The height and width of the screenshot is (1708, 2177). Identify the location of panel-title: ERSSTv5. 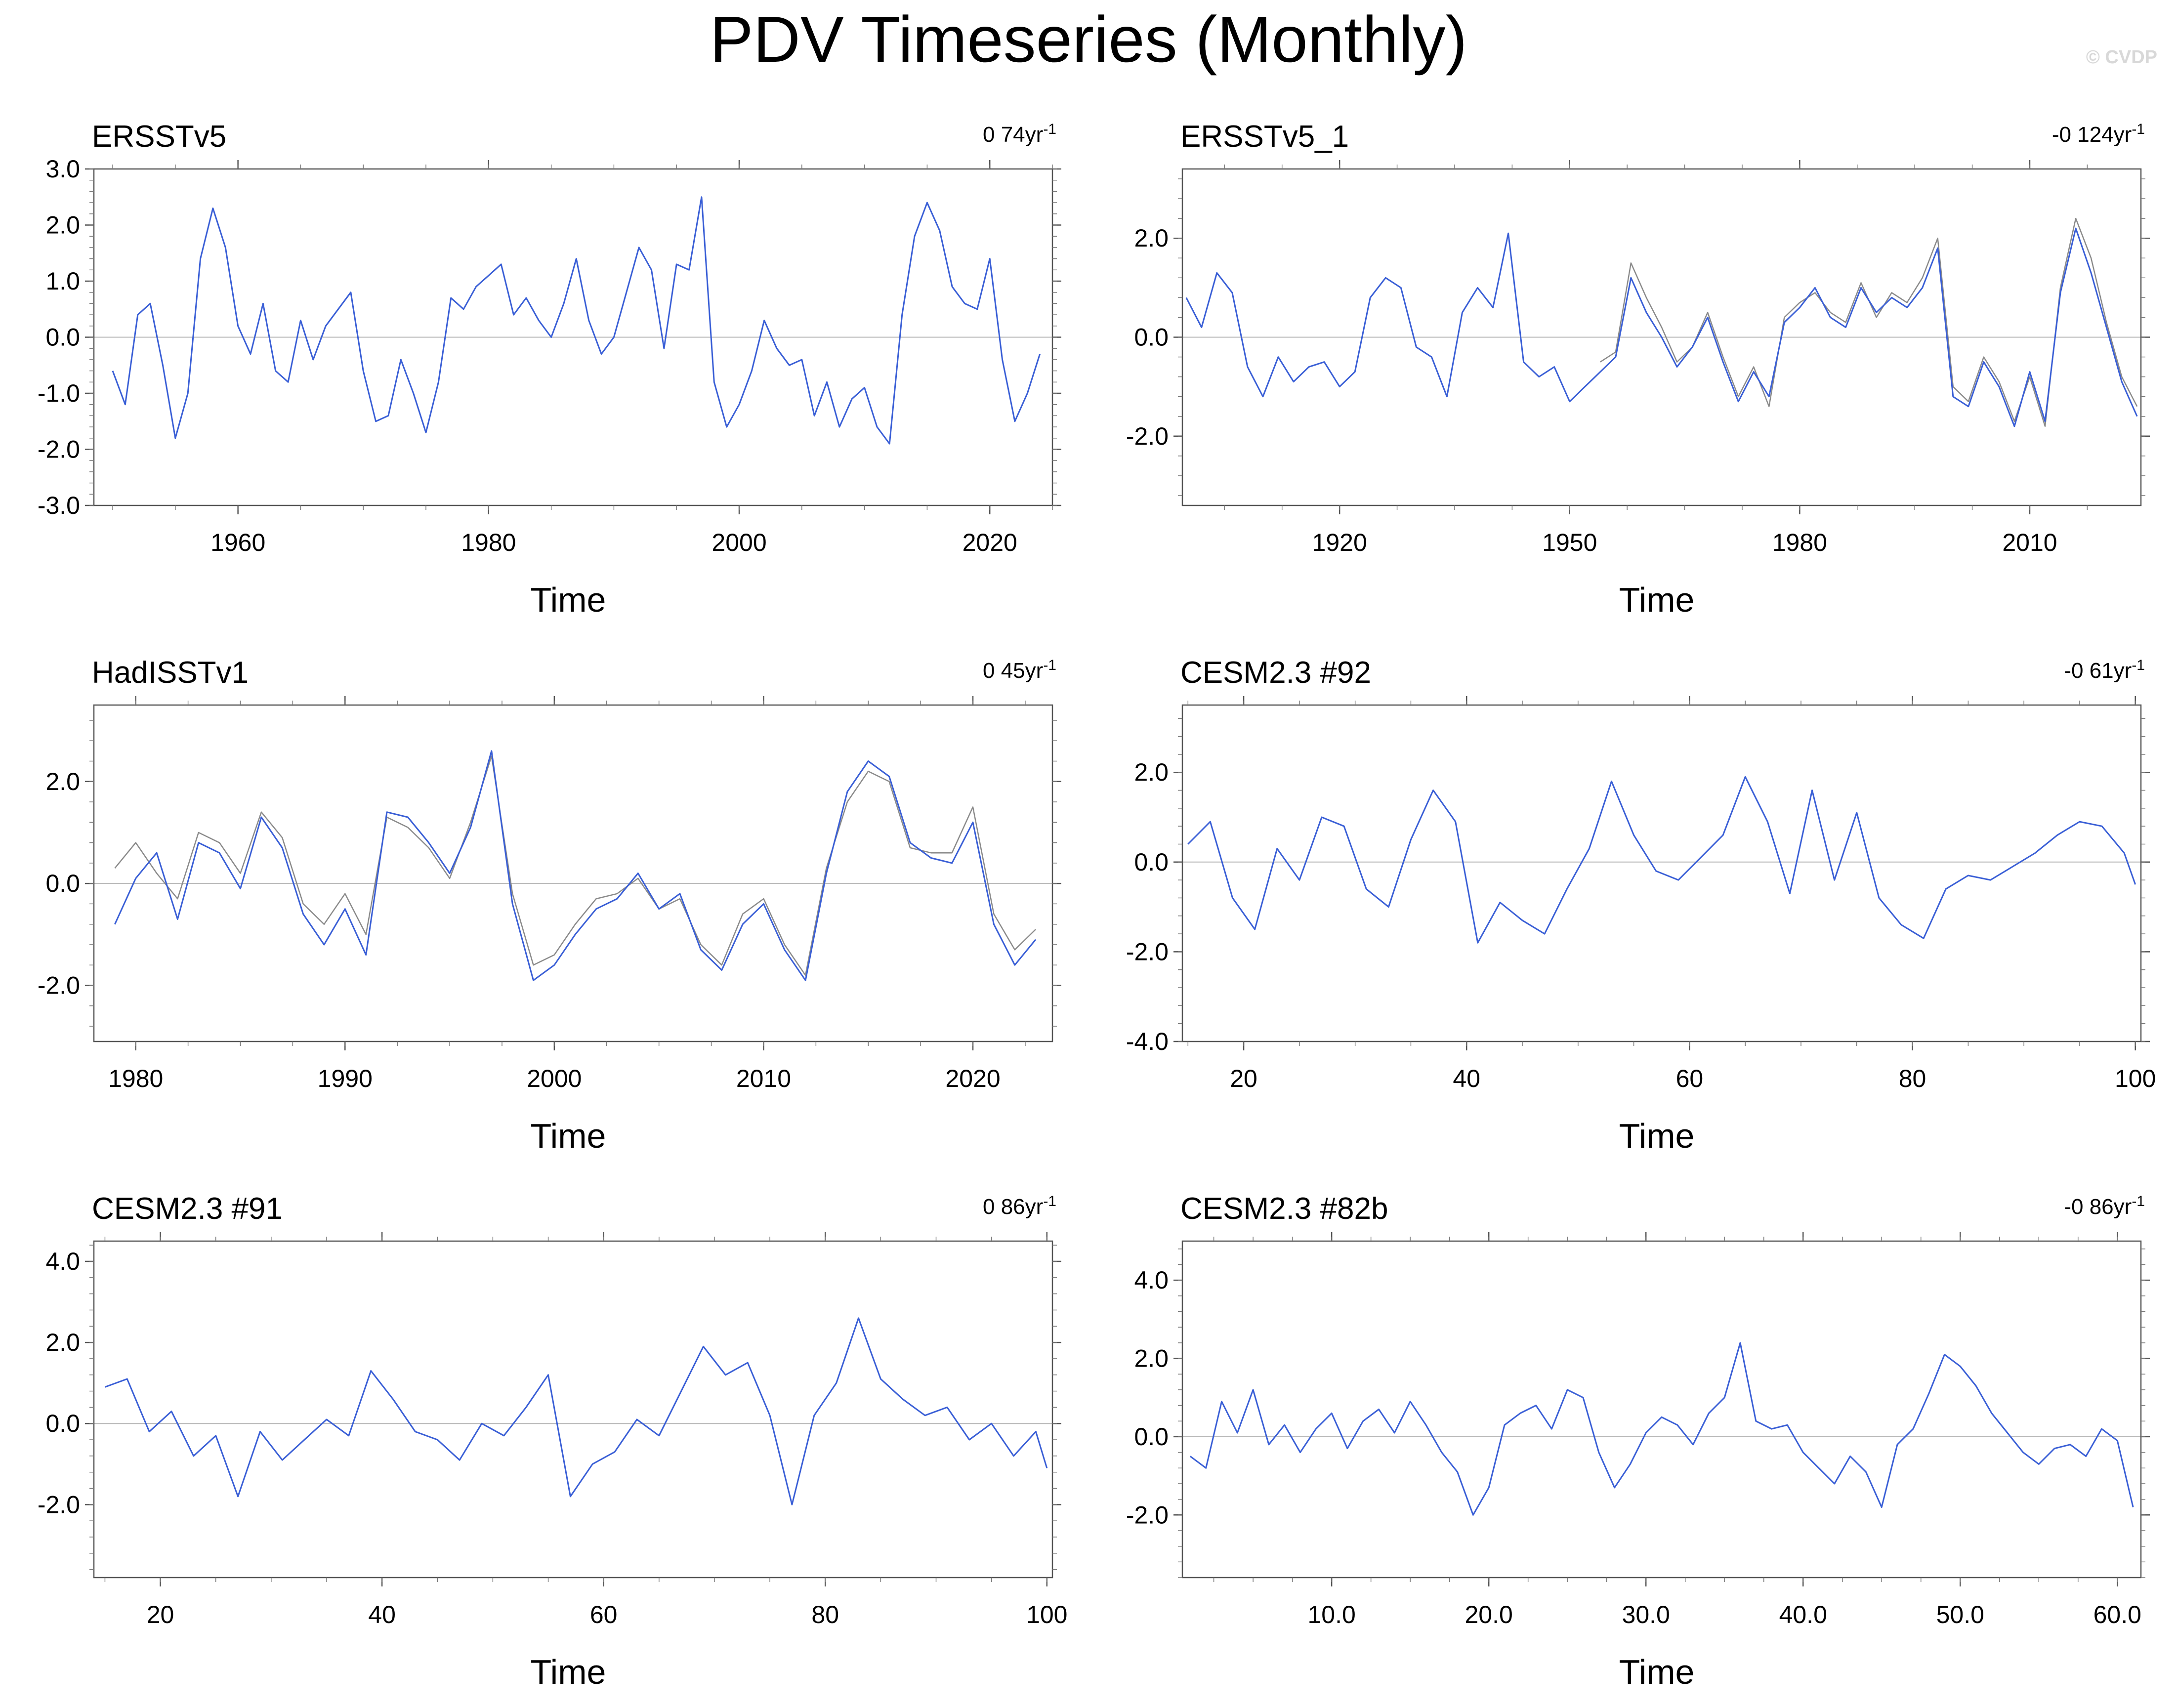
(159, 137).